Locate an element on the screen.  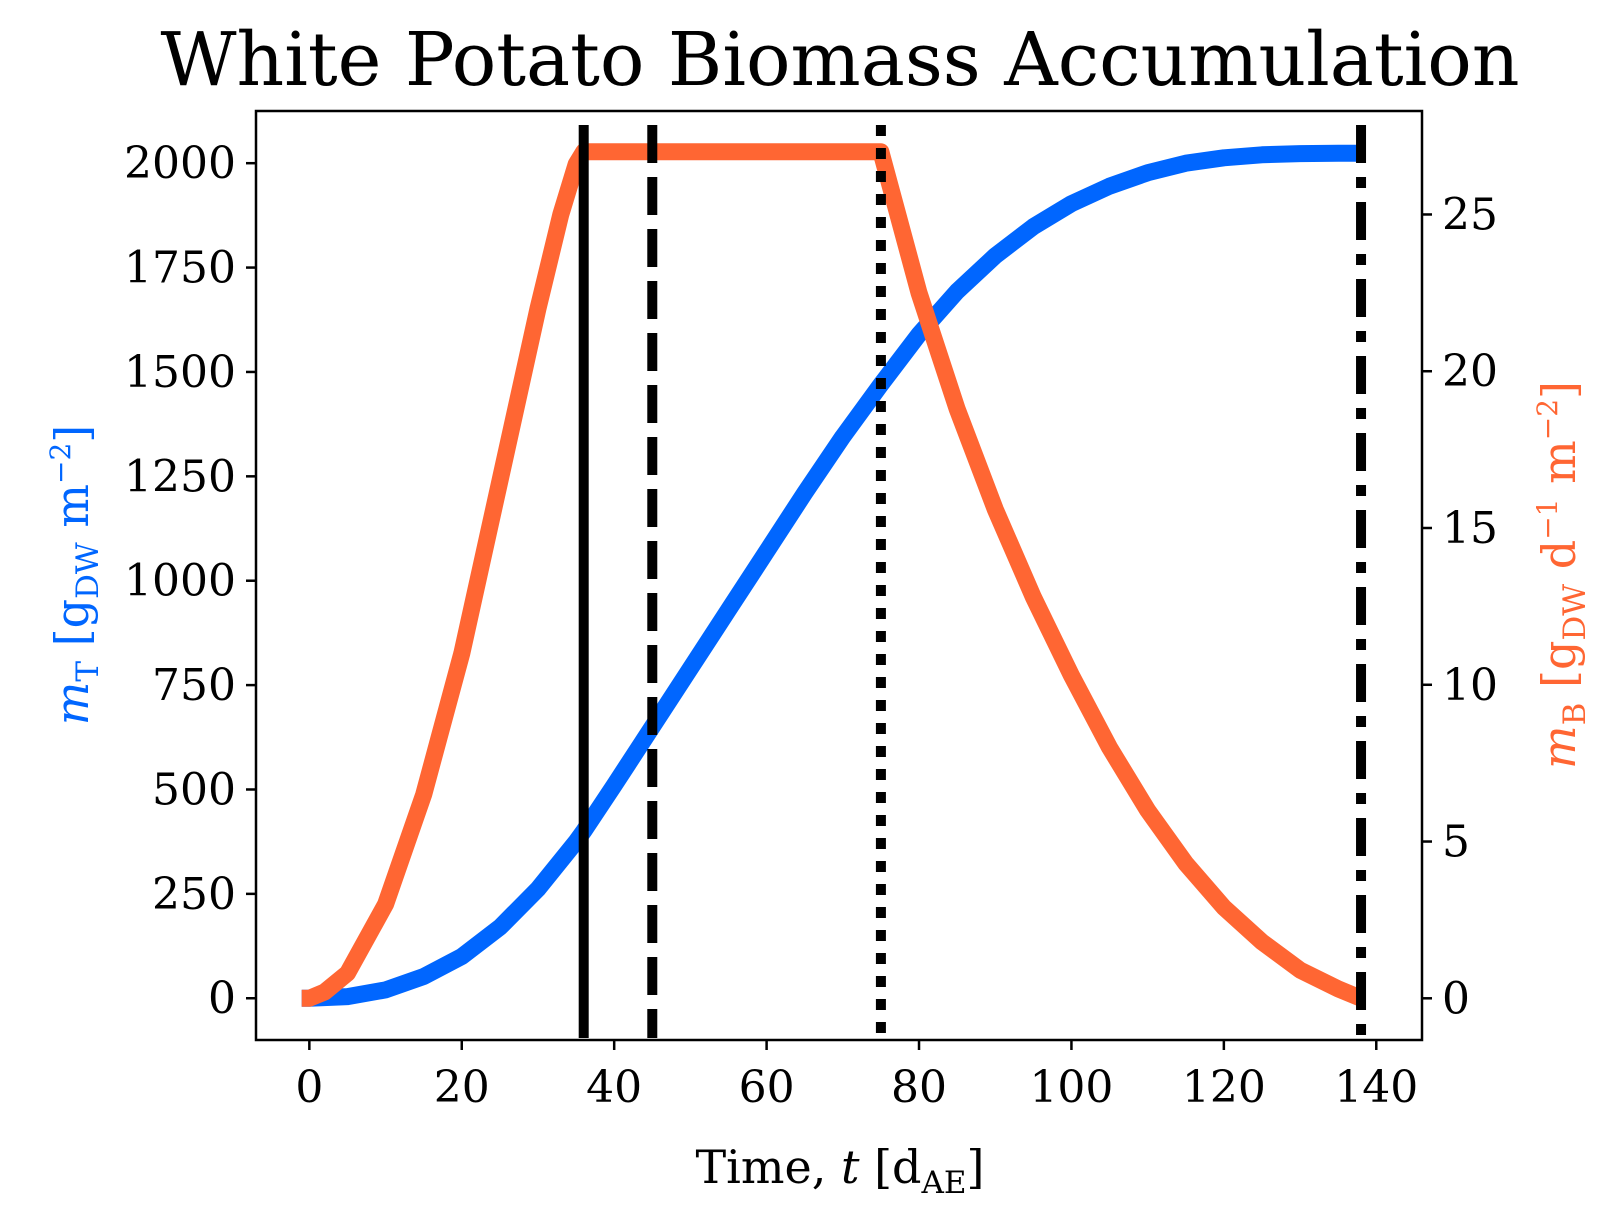
y-axis-right-label: mB [gDW d−1 m−2] is located at coordinates (1562, 575).